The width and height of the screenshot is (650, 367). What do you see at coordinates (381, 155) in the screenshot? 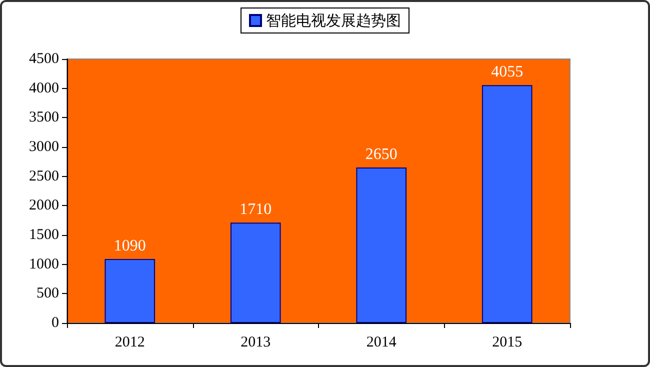
I see `data-label: 2650` at bounding box center [381, 155].